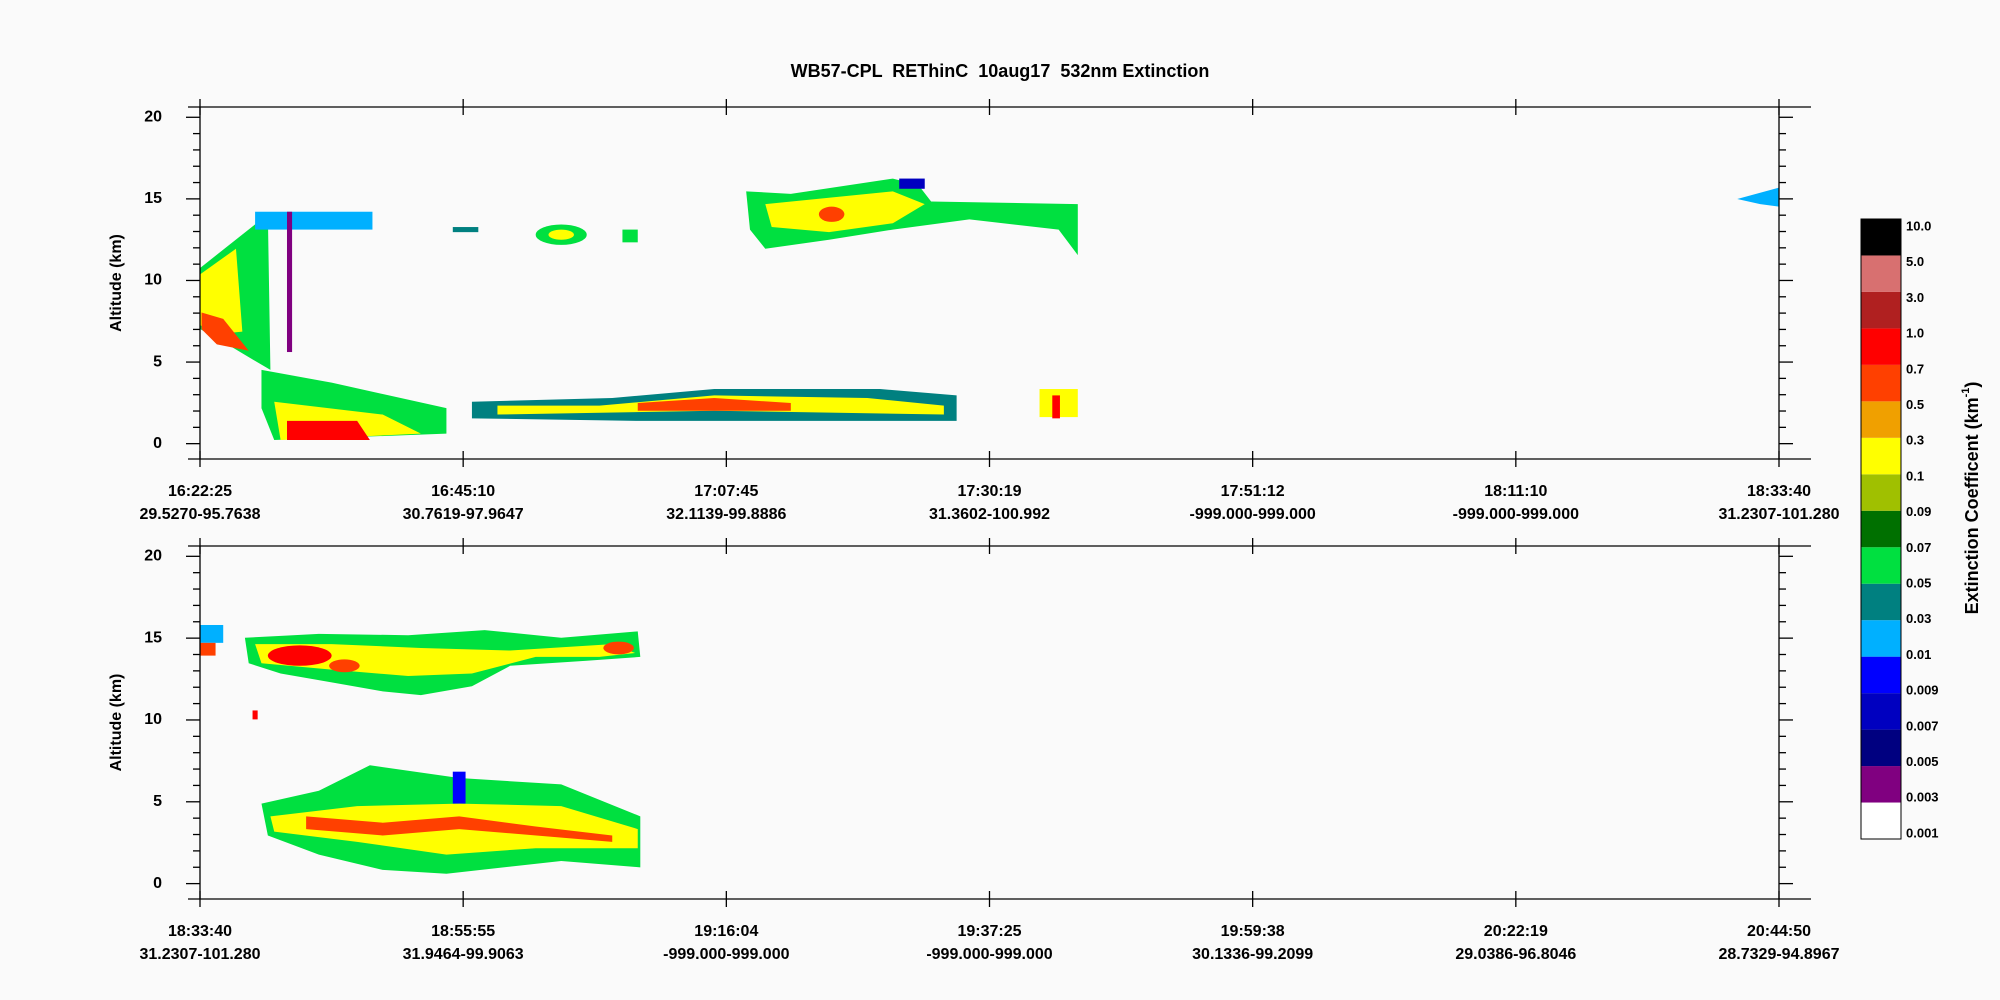 The image size is (2000, 1000). Describe the element at coordinates (1915, 261) in the screenshot. I see `colorbar-tick-label: 5.0` at that location.